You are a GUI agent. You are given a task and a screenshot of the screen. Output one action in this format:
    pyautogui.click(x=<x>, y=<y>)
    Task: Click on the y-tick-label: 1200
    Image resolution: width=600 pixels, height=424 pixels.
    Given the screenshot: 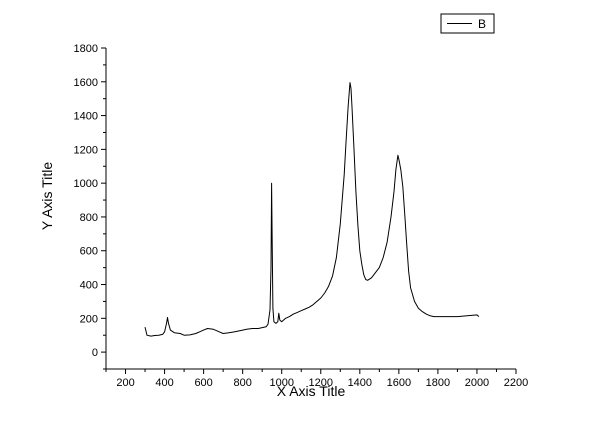 What is the action you would take?
    pyautogui.click(x=86, y=150)
    